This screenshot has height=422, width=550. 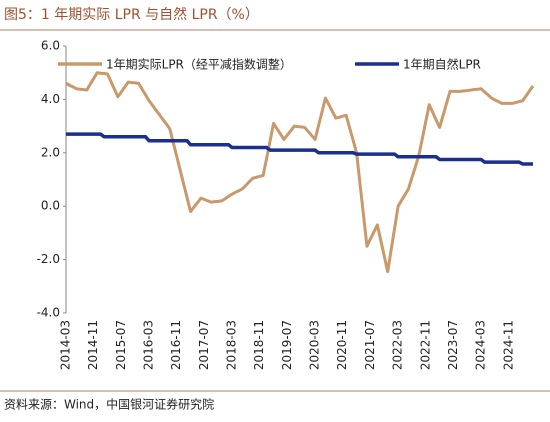 What do you see at coordinates (342, 345) in the screenshot?
I see `x-tick-label: 2020-11` at bounding box center [342, 345].